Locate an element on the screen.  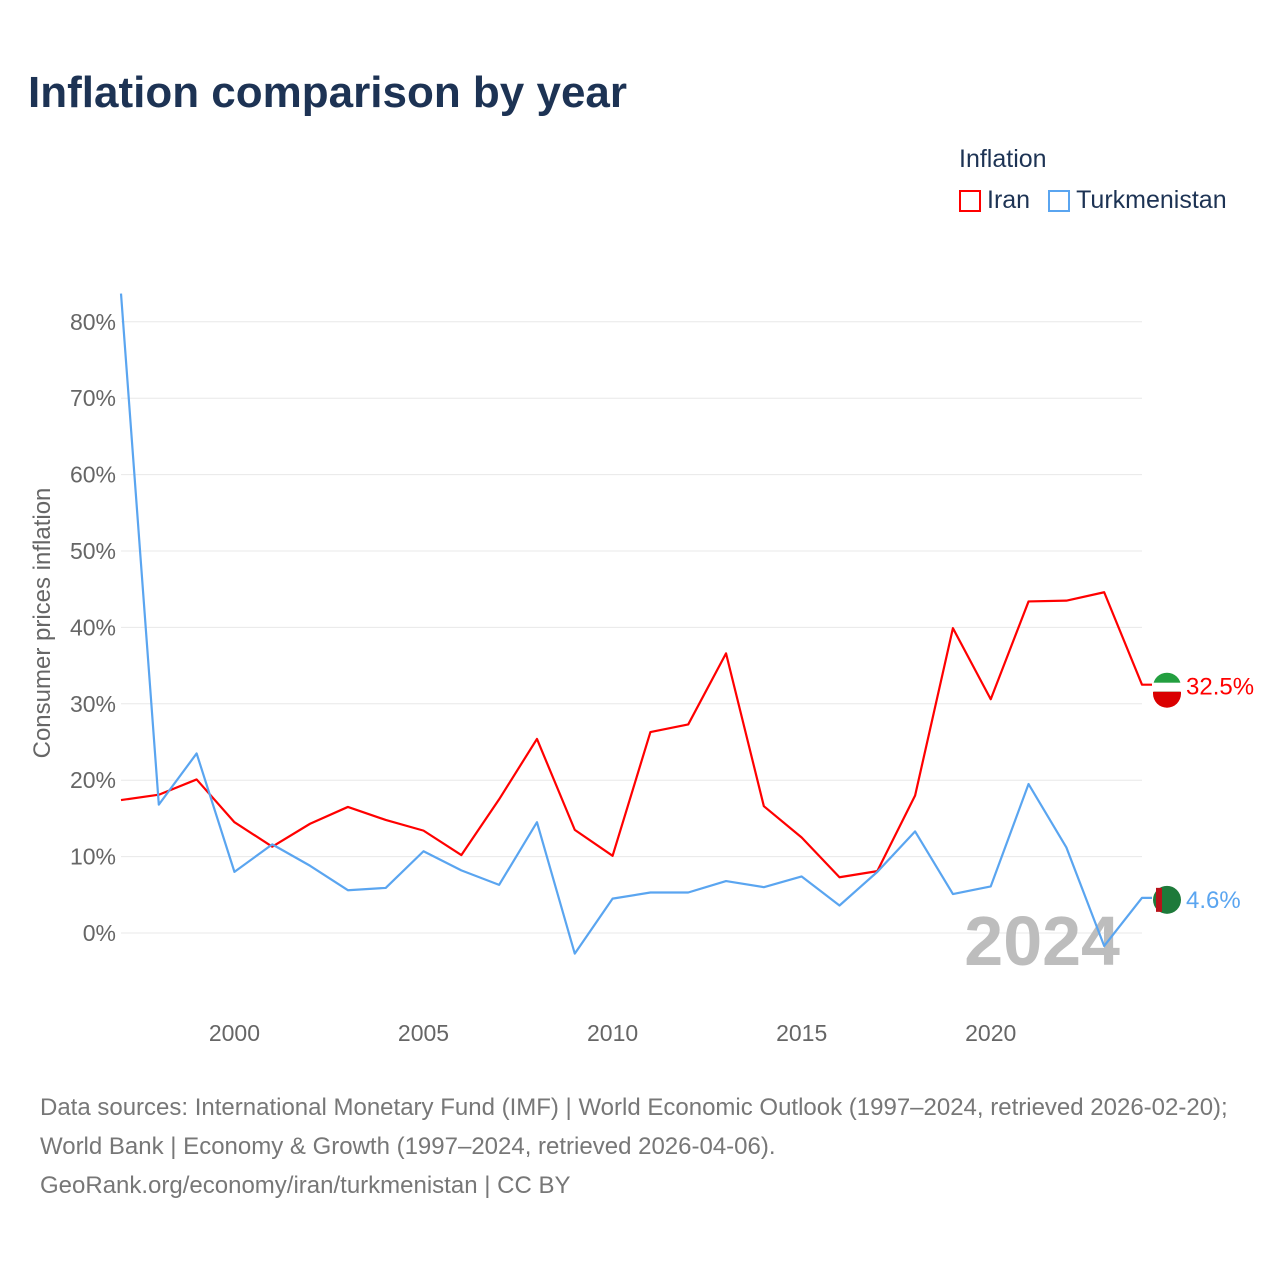
y-tick-label: 10% is located at coordinates (93, 857).